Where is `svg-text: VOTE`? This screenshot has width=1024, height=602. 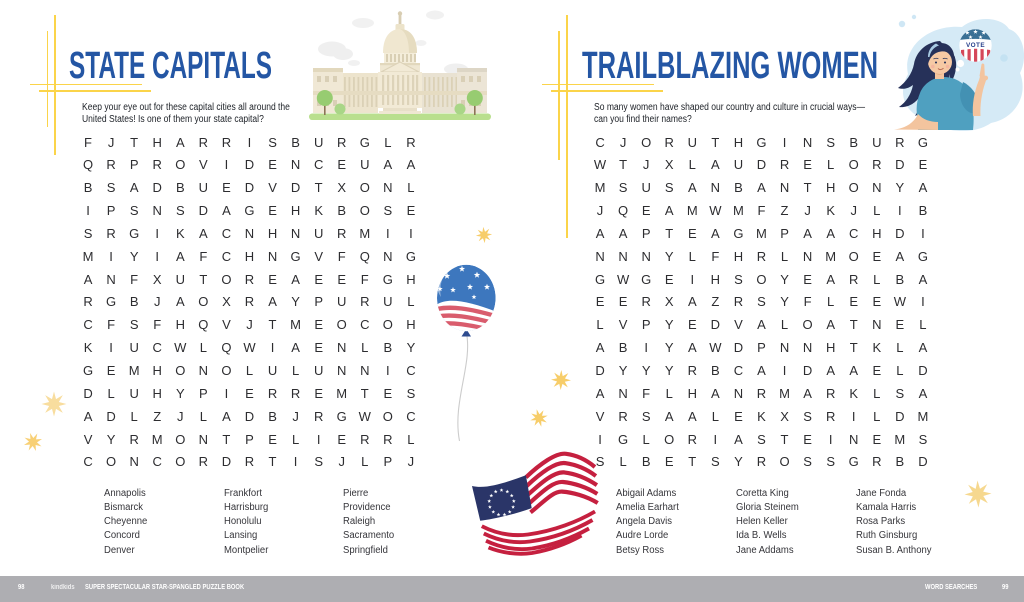
svg-text: VOTE is located at coordinates (975, 45).